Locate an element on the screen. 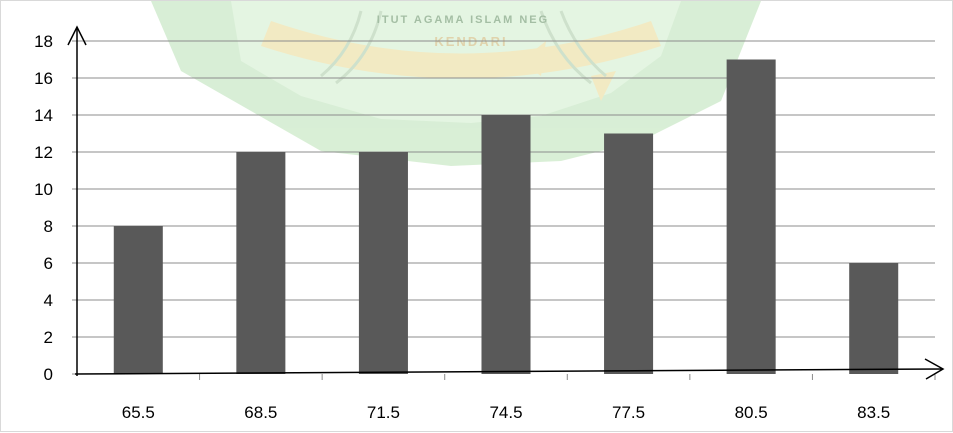 The image size is (953, 433). x-tick-label: 74.5 is located at coordinates (505, 412).